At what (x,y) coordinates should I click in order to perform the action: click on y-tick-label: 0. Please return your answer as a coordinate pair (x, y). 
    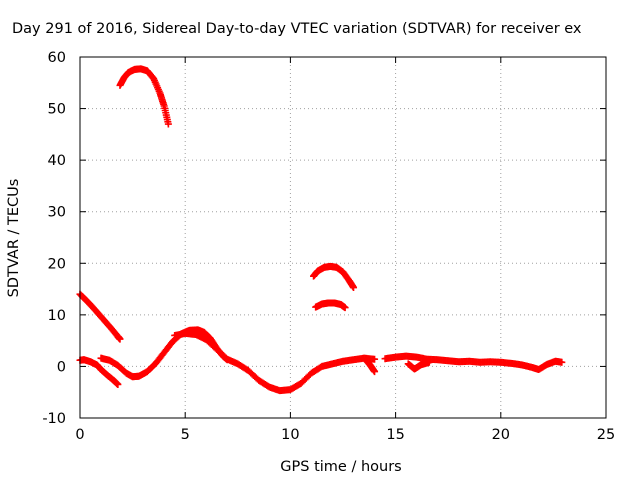
    Looking at the image, I should click on (61, 367).